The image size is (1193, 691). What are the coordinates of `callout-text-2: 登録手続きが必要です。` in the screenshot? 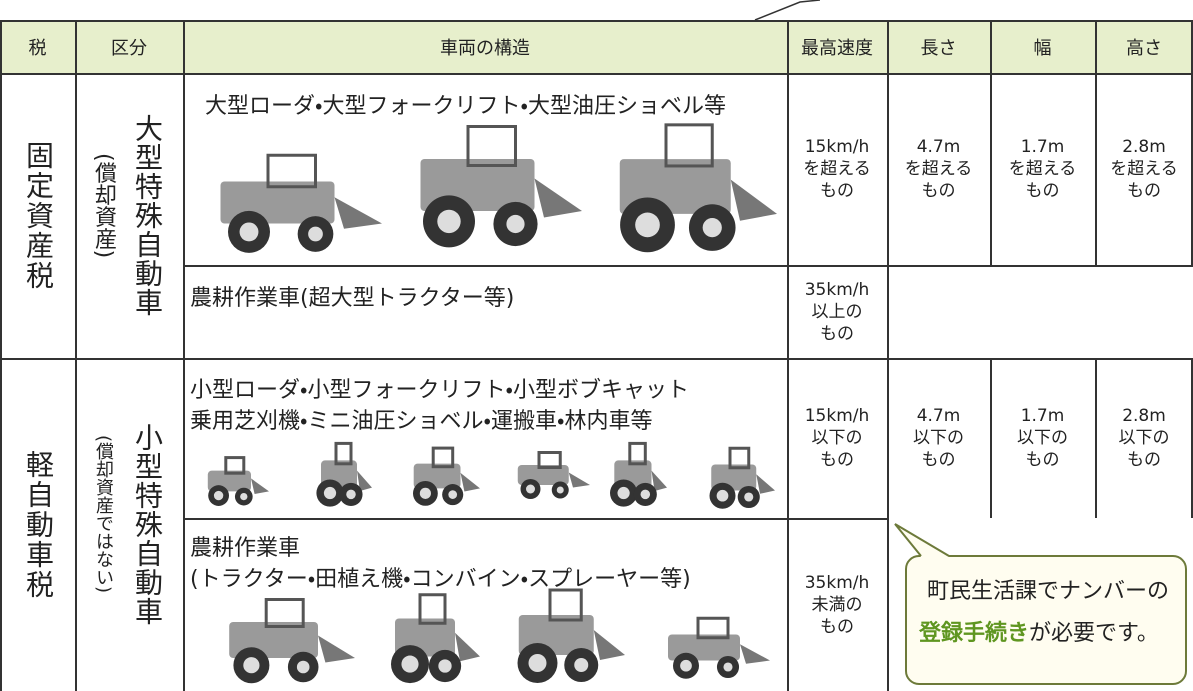 It's located at (1039, 631).